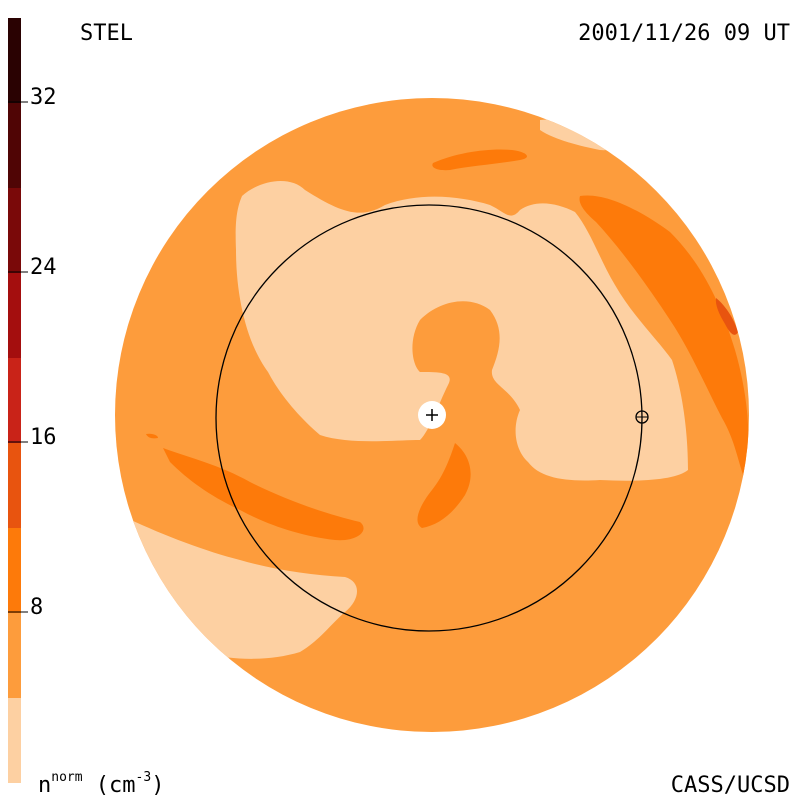  What do you see at coordinates (642, 417) in the screenshot?
I see `earth-symbol-icon` at bounding box center [642, 417].